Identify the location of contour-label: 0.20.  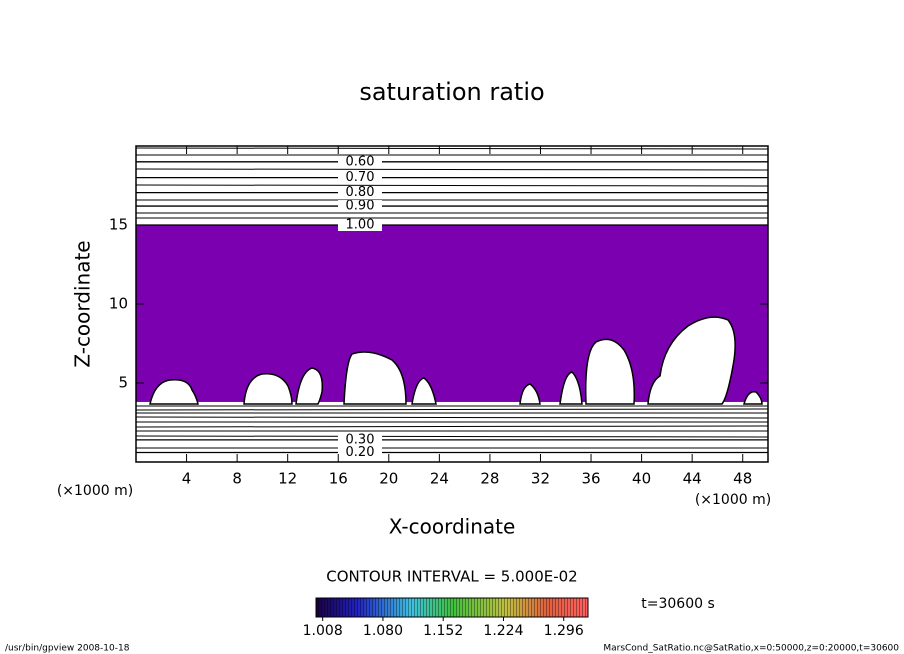
(360, 452).